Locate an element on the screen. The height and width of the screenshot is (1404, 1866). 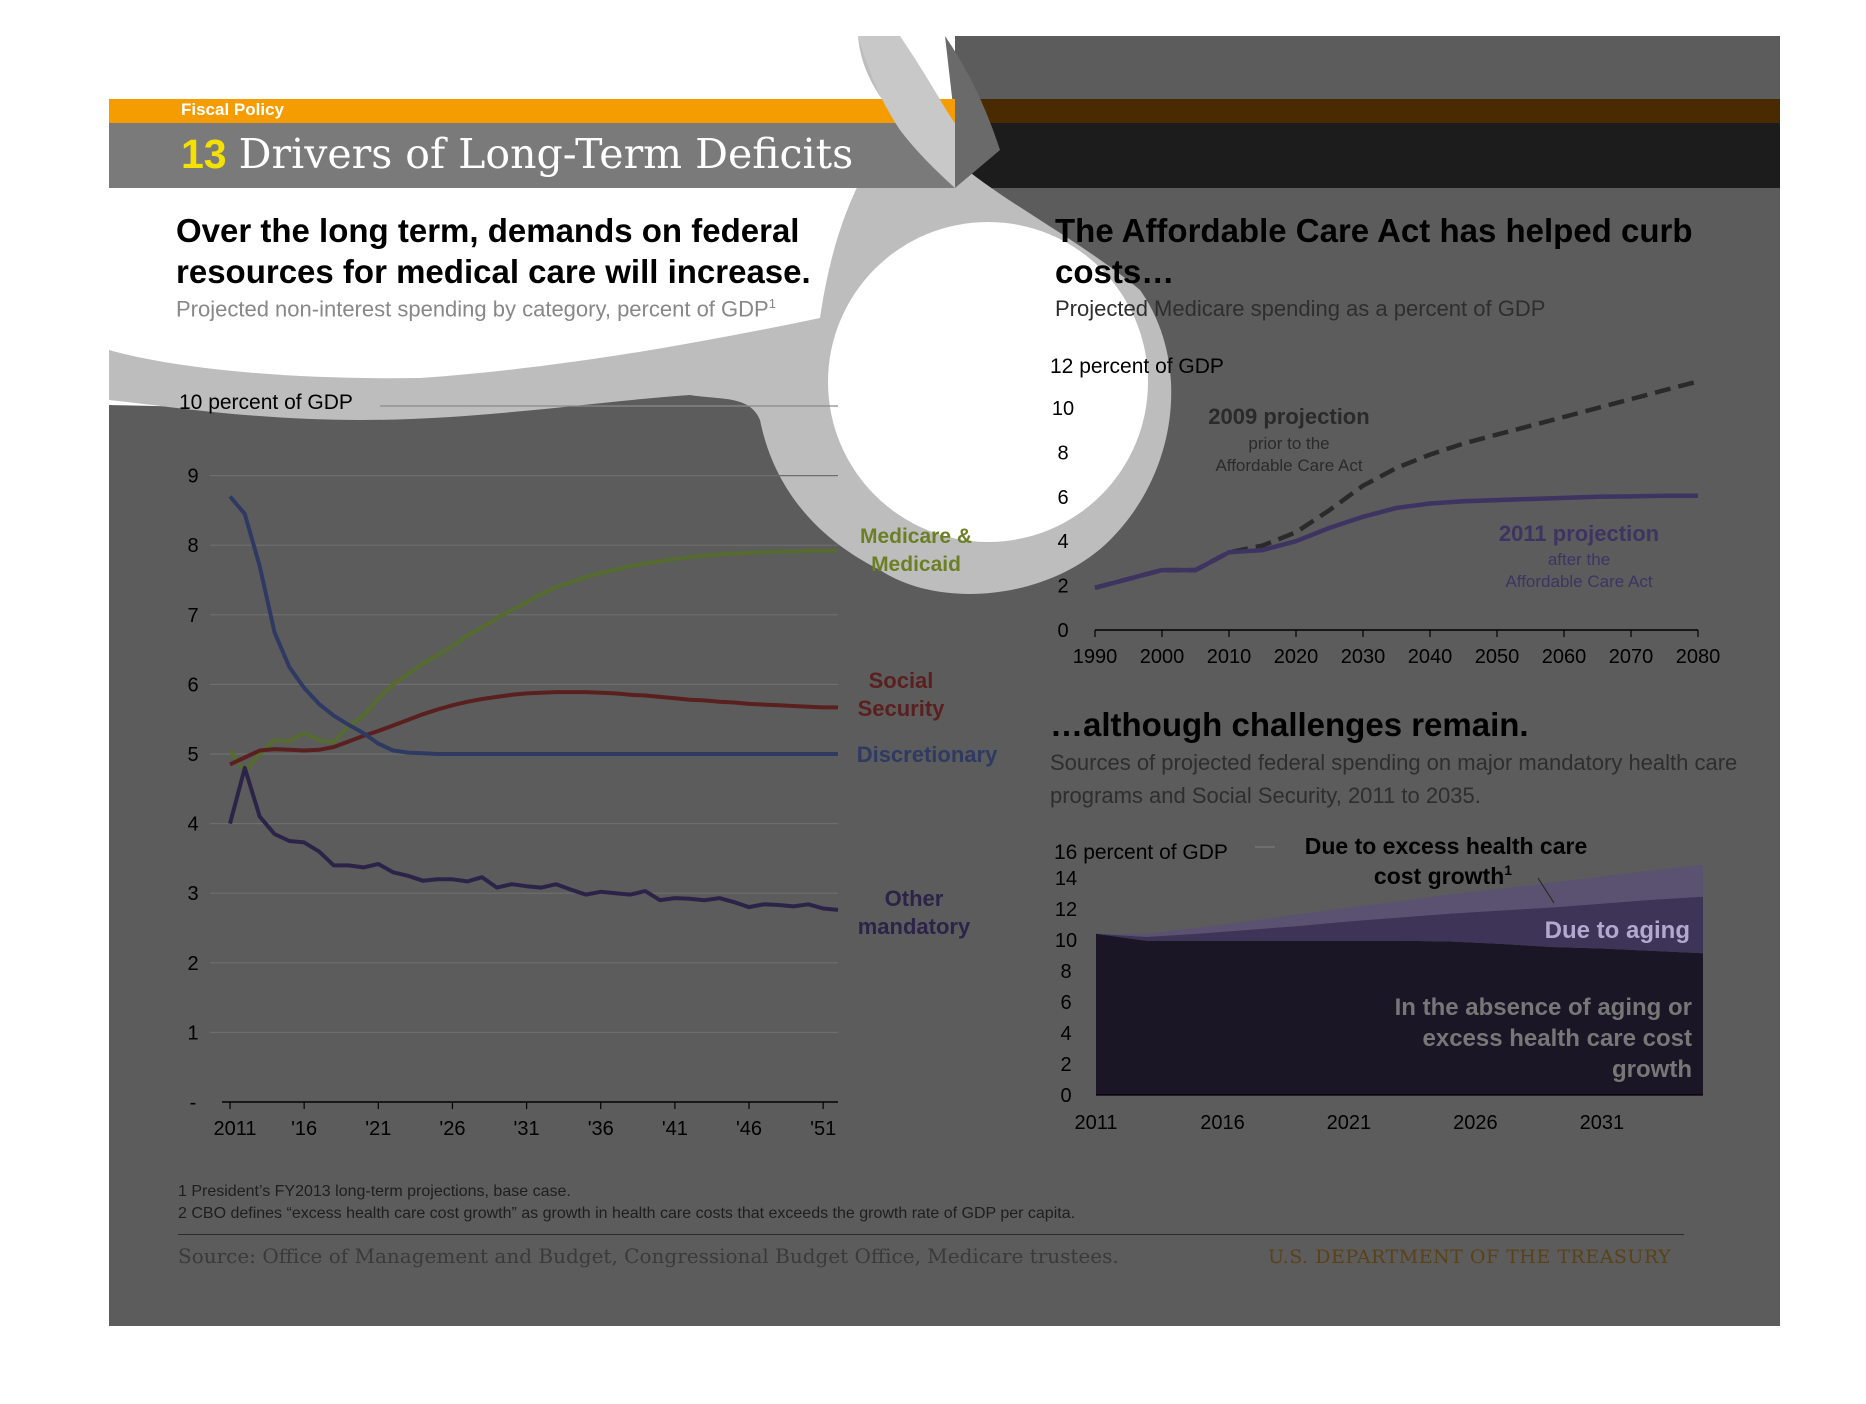
page-number: 13 is located at coordinates (204, 154).